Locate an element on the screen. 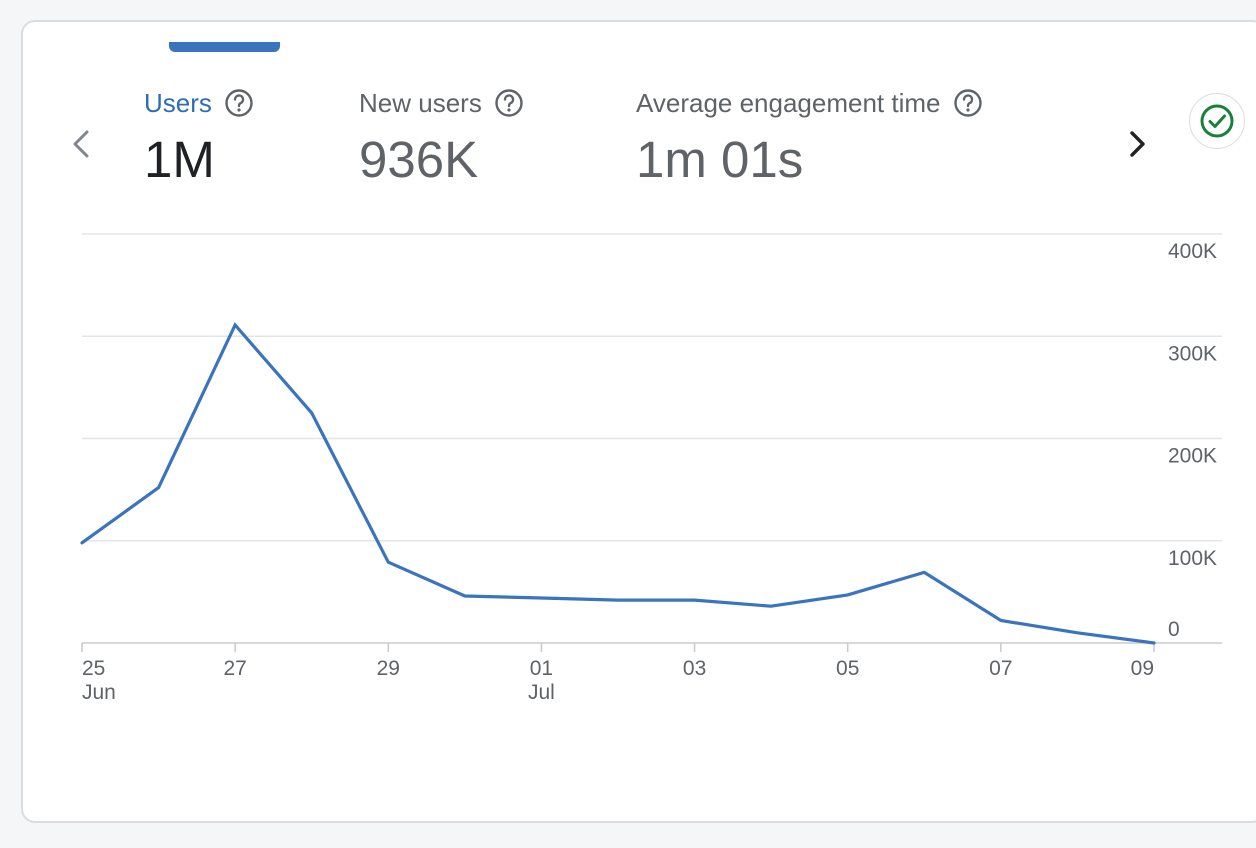  x-tick-label: 01 is located at coordinates (541, 668).